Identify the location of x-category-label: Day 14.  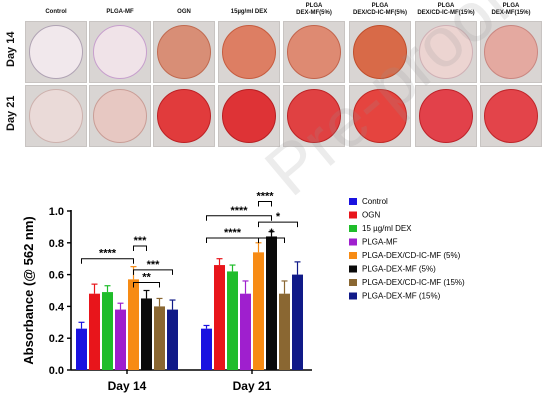
(127, 386).